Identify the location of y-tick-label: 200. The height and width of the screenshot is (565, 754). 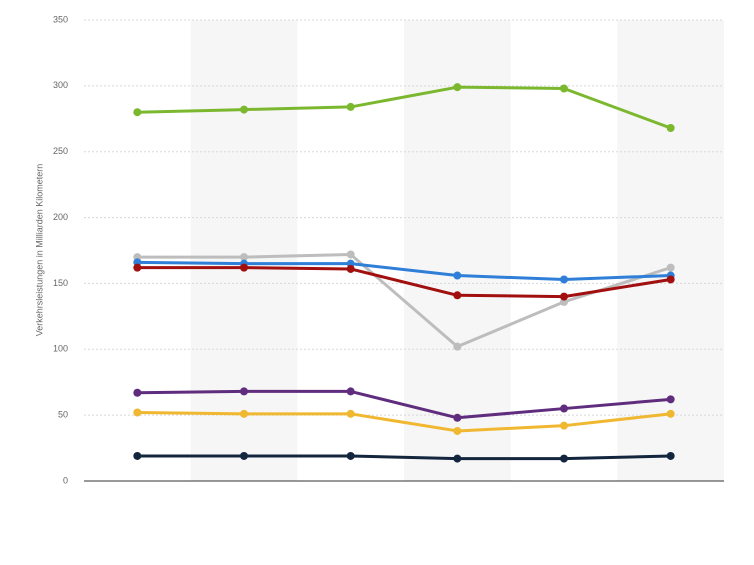
(60, 217).